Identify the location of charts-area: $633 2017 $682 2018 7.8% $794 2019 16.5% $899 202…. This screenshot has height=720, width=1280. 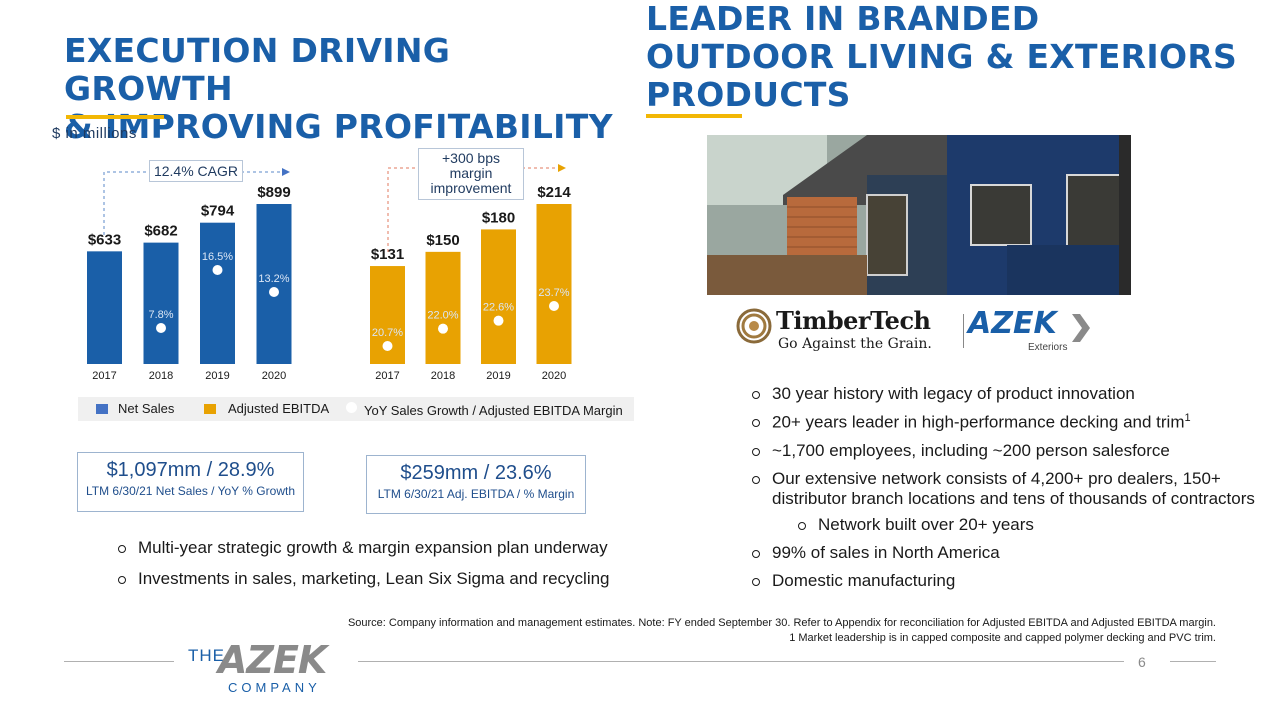
(329, 273).